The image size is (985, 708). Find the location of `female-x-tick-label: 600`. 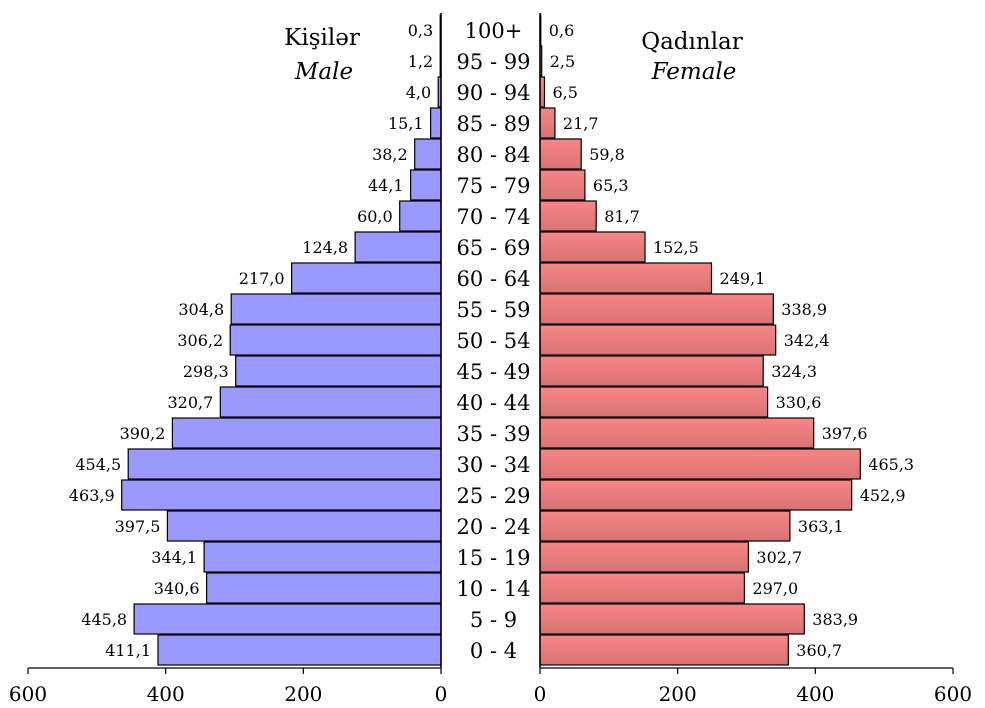

female-x-tick-label: 600 is located at coordinates (953, 694).